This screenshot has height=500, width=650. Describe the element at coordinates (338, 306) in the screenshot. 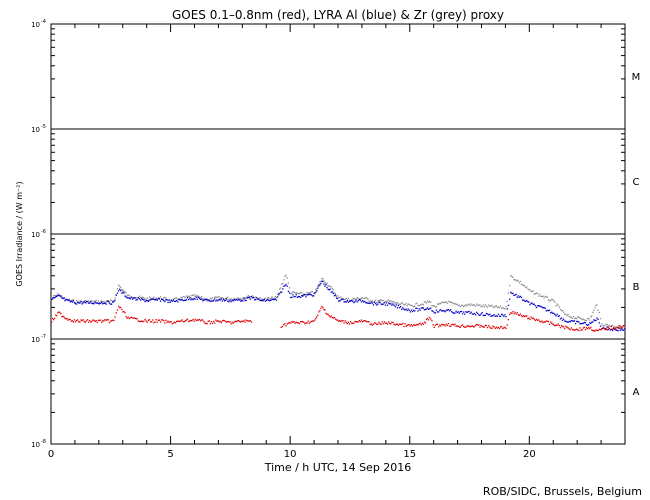

I see `series-lyra-al` at that location.